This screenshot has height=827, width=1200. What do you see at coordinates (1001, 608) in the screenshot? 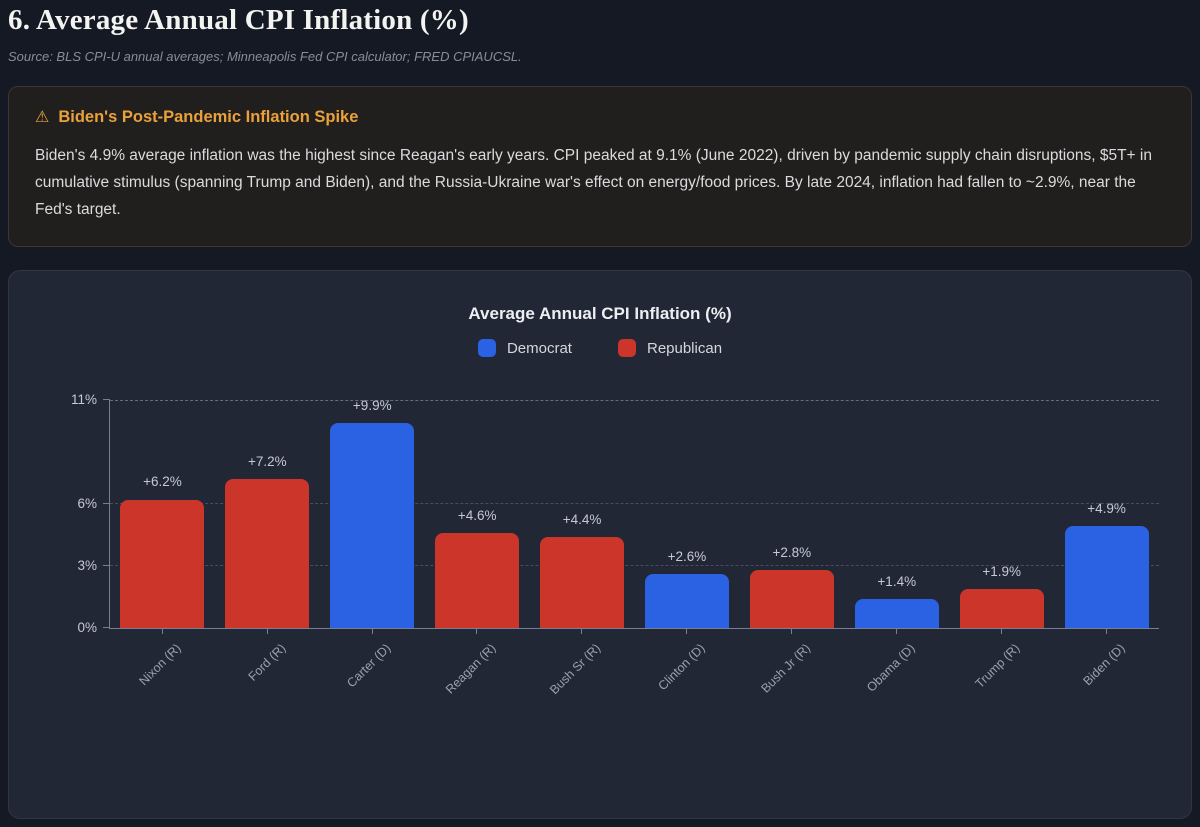
I see `chart-bar-trump-r` at bounding box center [1001, 608].